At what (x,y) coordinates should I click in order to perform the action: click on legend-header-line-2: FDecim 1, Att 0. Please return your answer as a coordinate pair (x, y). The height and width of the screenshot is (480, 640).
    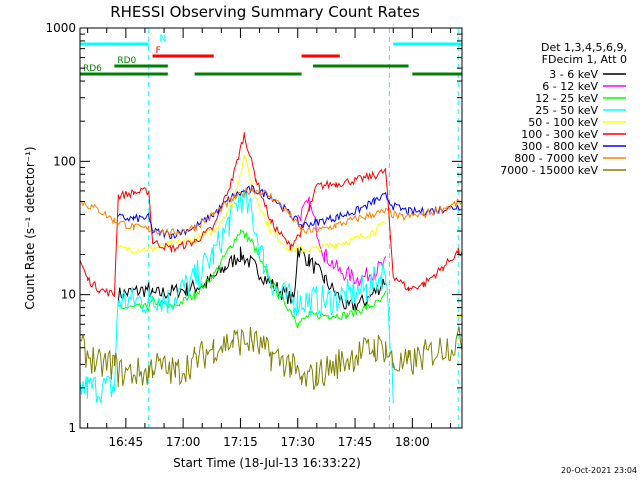
    Looking at the image, I should click on (584, 59).